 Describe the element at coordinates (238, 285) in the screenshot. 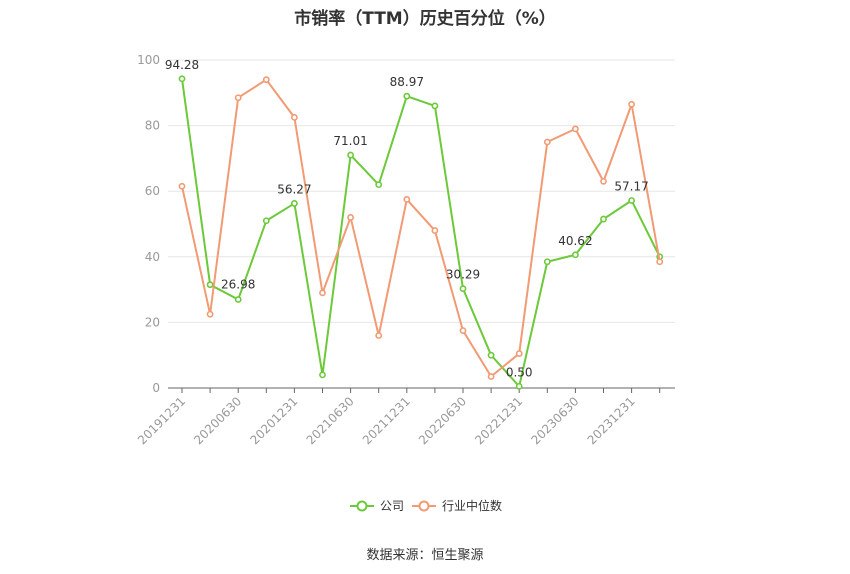

I see `data-label: 26.98` at that location.